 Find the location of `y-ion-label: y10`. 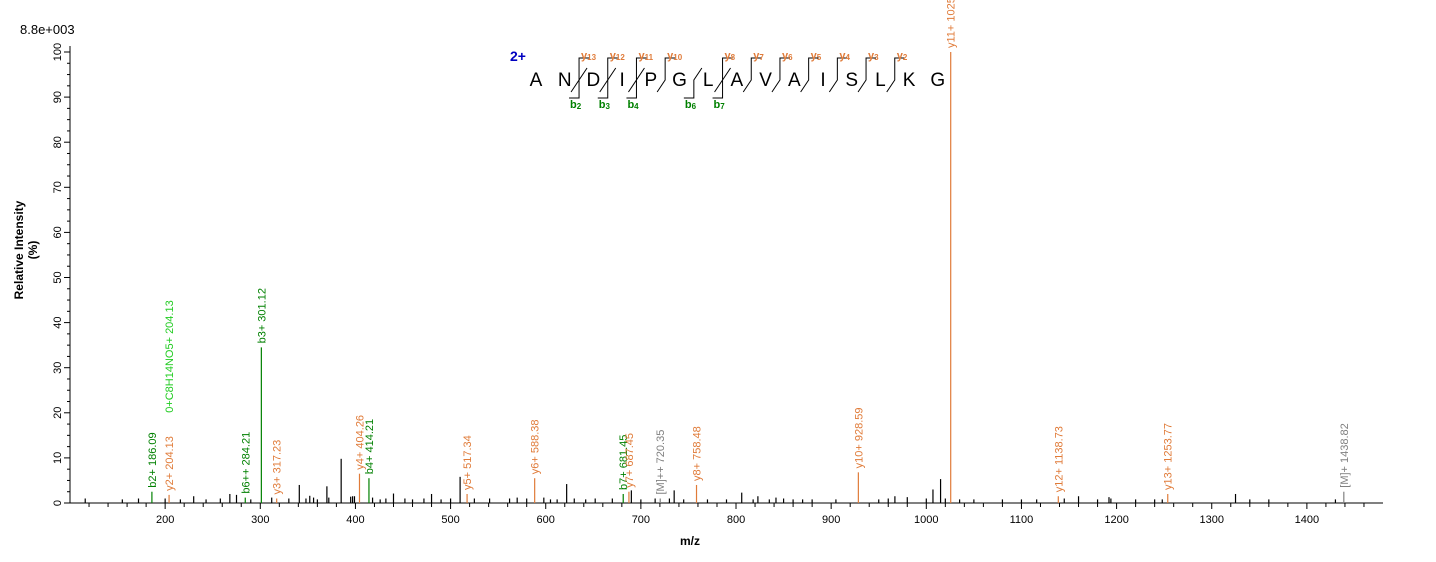

y-ion-label: y10 is located at coordinates (675, 56).